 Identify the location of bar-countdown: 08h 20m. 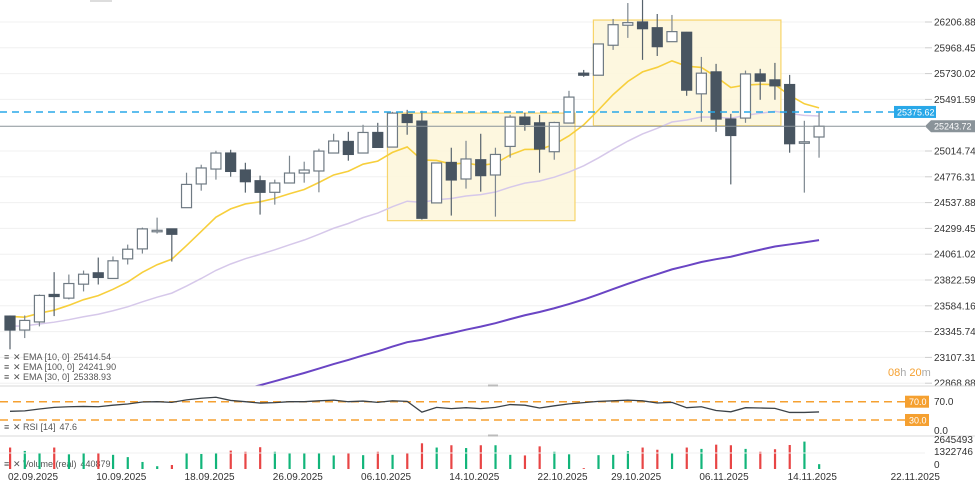
(909, 373).